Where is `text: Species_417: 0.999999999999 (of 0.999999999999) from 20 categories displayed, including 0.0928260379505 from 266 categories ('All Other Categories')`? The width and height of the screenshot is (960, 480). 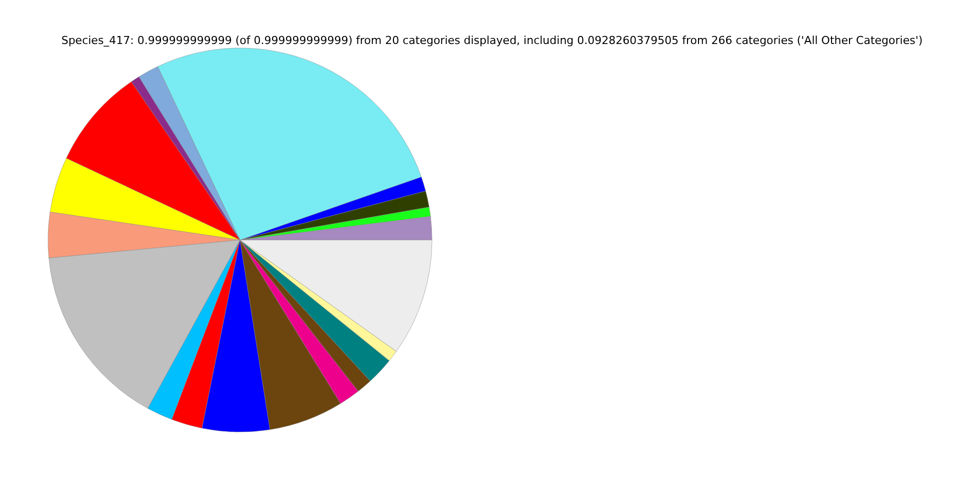
text: Species_417: 0.999999999999 (of 0.999999999999) from 20 categories displayed, including 0.0928260379505 from 266 categories ('All Other Categories') is located at coordinates (492, 40).